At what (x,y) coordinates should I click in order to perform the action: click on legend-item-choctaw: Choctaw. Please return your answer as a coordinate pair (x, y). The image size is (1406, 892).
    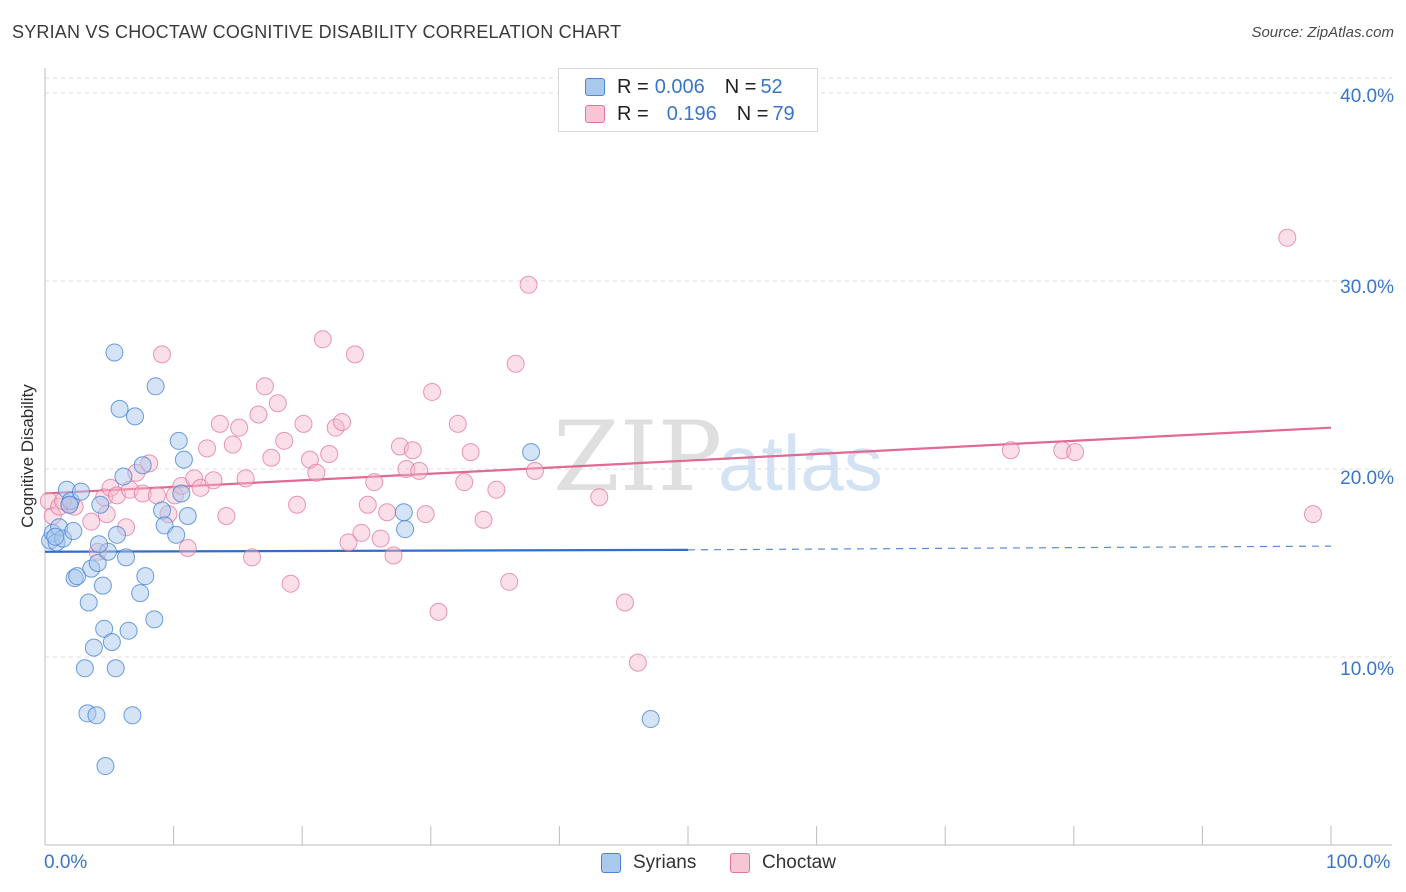
    Looking at the image, I should click on (783, 863).